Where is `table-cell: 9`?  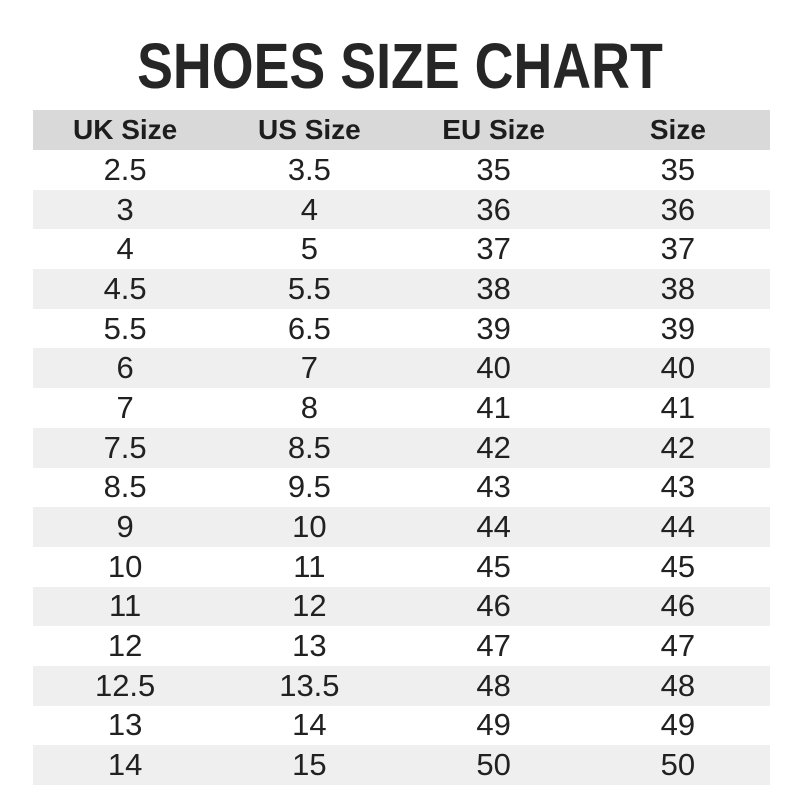 table-cell: 9 is located at coordinates (125, 527).